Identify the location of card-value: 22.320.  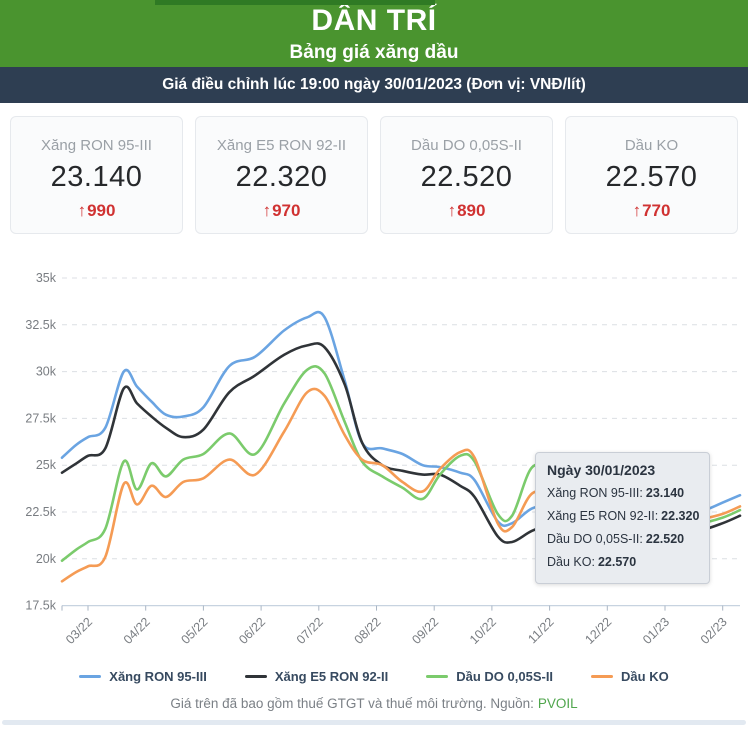
(281, 177).